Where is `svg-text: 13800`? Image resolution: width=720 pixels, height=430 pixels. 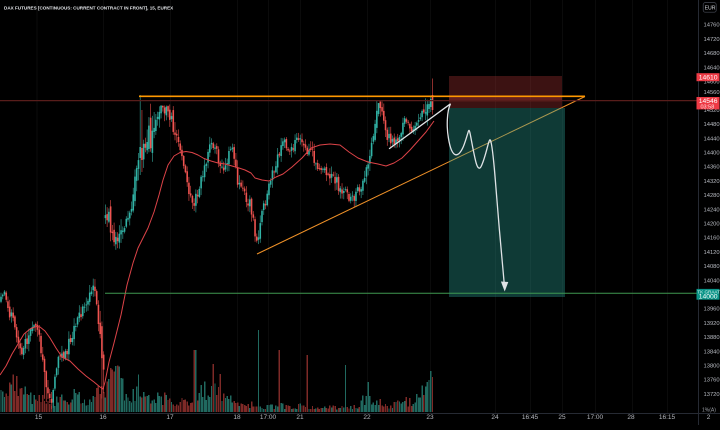 svg-text: 13800 is located at coordinates (712, 367).